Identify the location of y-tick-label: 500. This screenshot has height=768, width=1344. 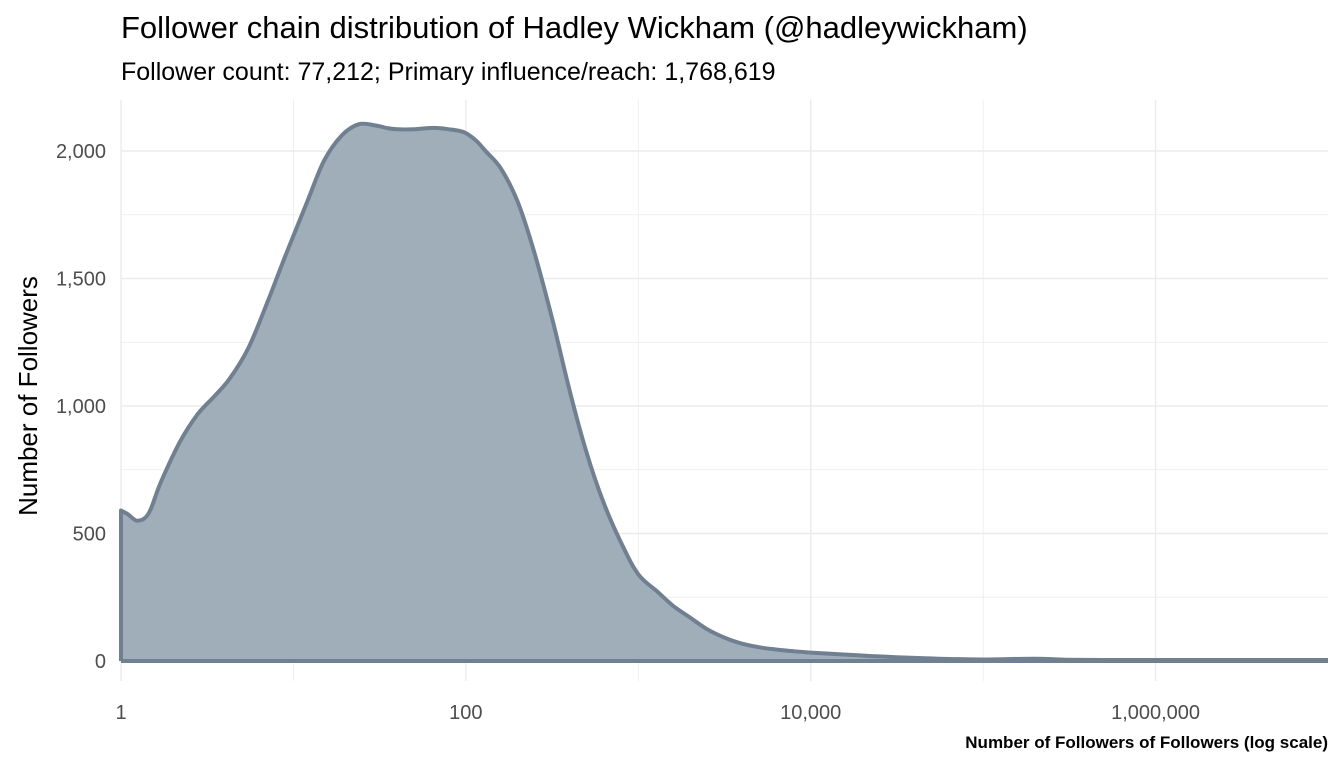
(89, 535).